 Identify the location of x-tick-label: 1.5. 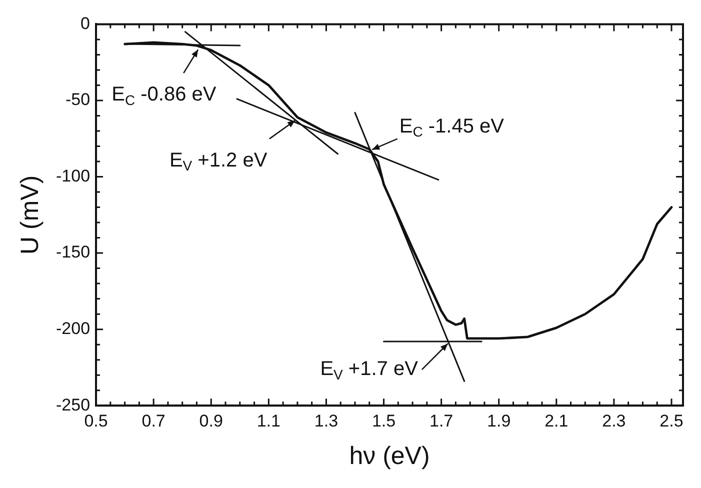
(384, 420).